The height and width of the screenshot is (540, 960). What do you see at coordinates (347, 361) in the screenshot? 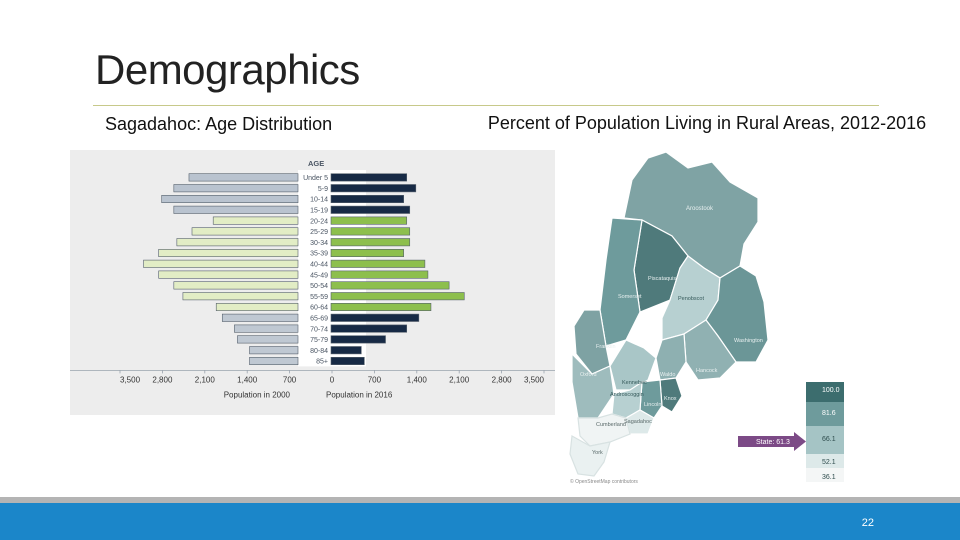
I see `bar-2016-85+` at bounding box center [347, 361].